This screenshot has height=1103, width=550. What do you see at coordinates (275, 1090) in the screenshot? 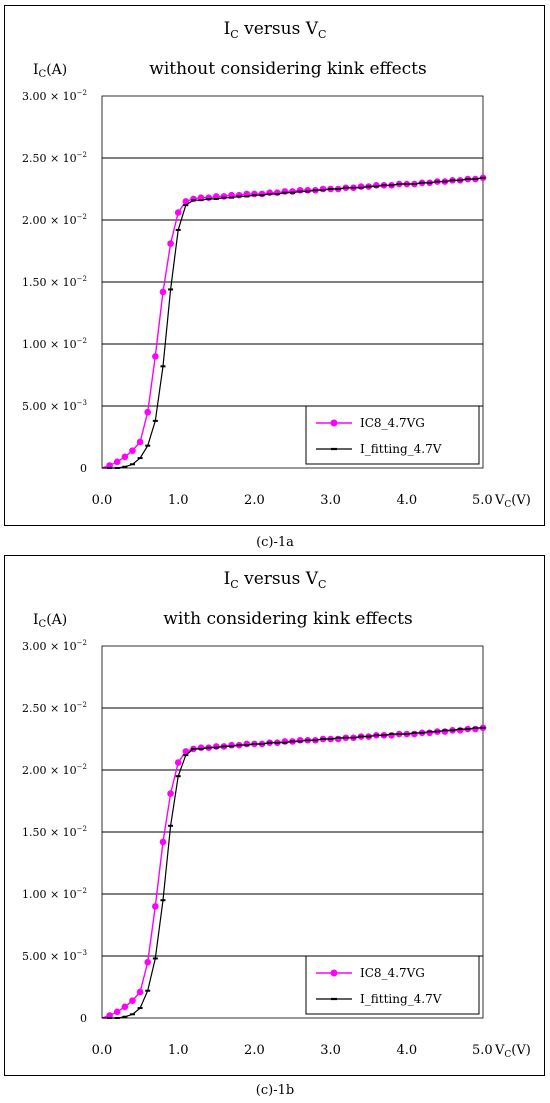
I see `caption-1b: (c)-1b` at bounding box center [275, 1090].